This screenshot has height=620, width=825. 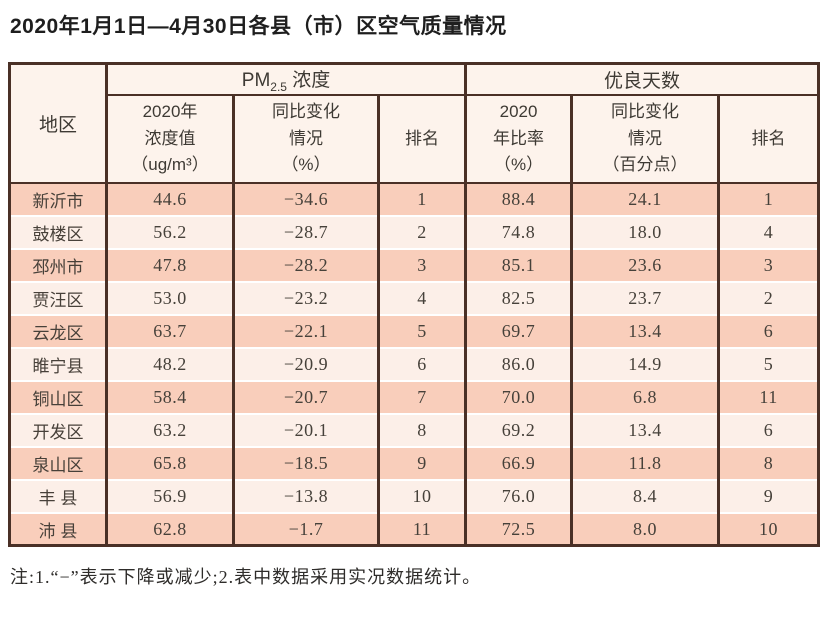 What do you see at coordinates (258, 26) in the screenshot?
I see `page-title: 2020年1月1日—4月30日各县（市）区空气质量情况` at bounding box center [258, 26].